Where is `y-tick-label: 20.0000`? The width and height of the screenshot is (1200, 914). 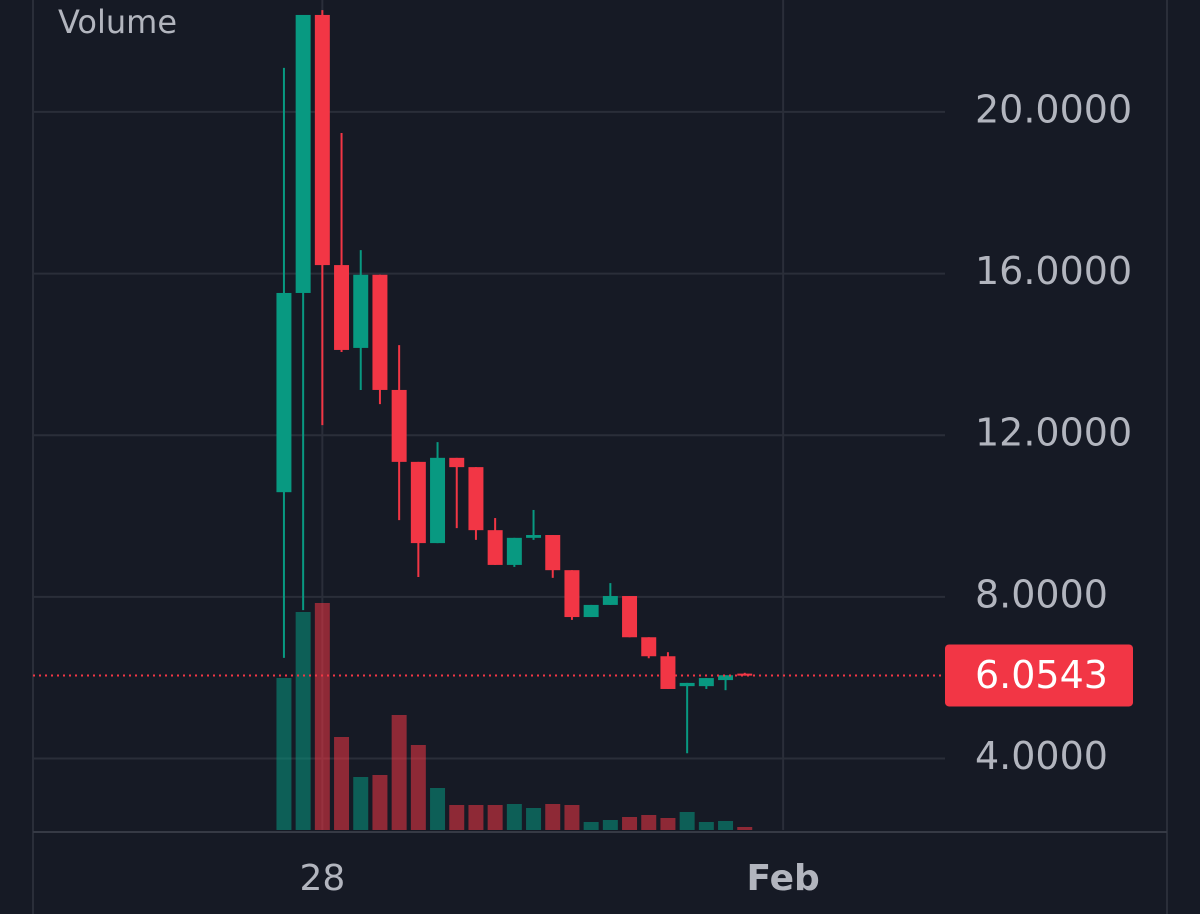 y-tick-label: 20.0000 is located at coordinates (1053, 109).